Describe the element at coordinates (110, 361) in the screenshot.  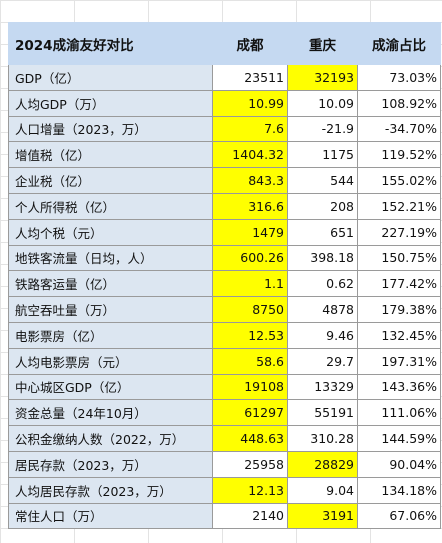
I see `row-label: 人均电影票房（元）` at that location.